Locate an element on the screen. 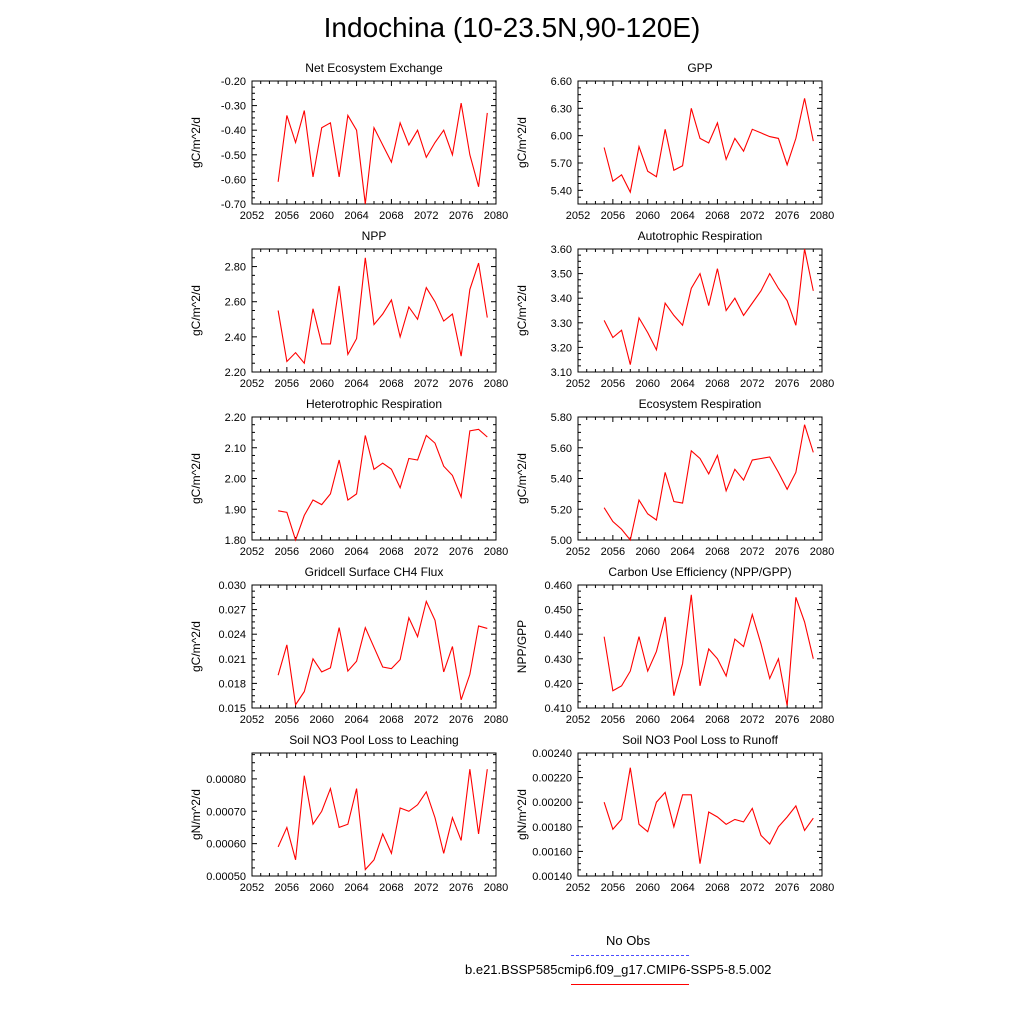  y-tick-label: 5.80 is located at coordinates (561, 418).